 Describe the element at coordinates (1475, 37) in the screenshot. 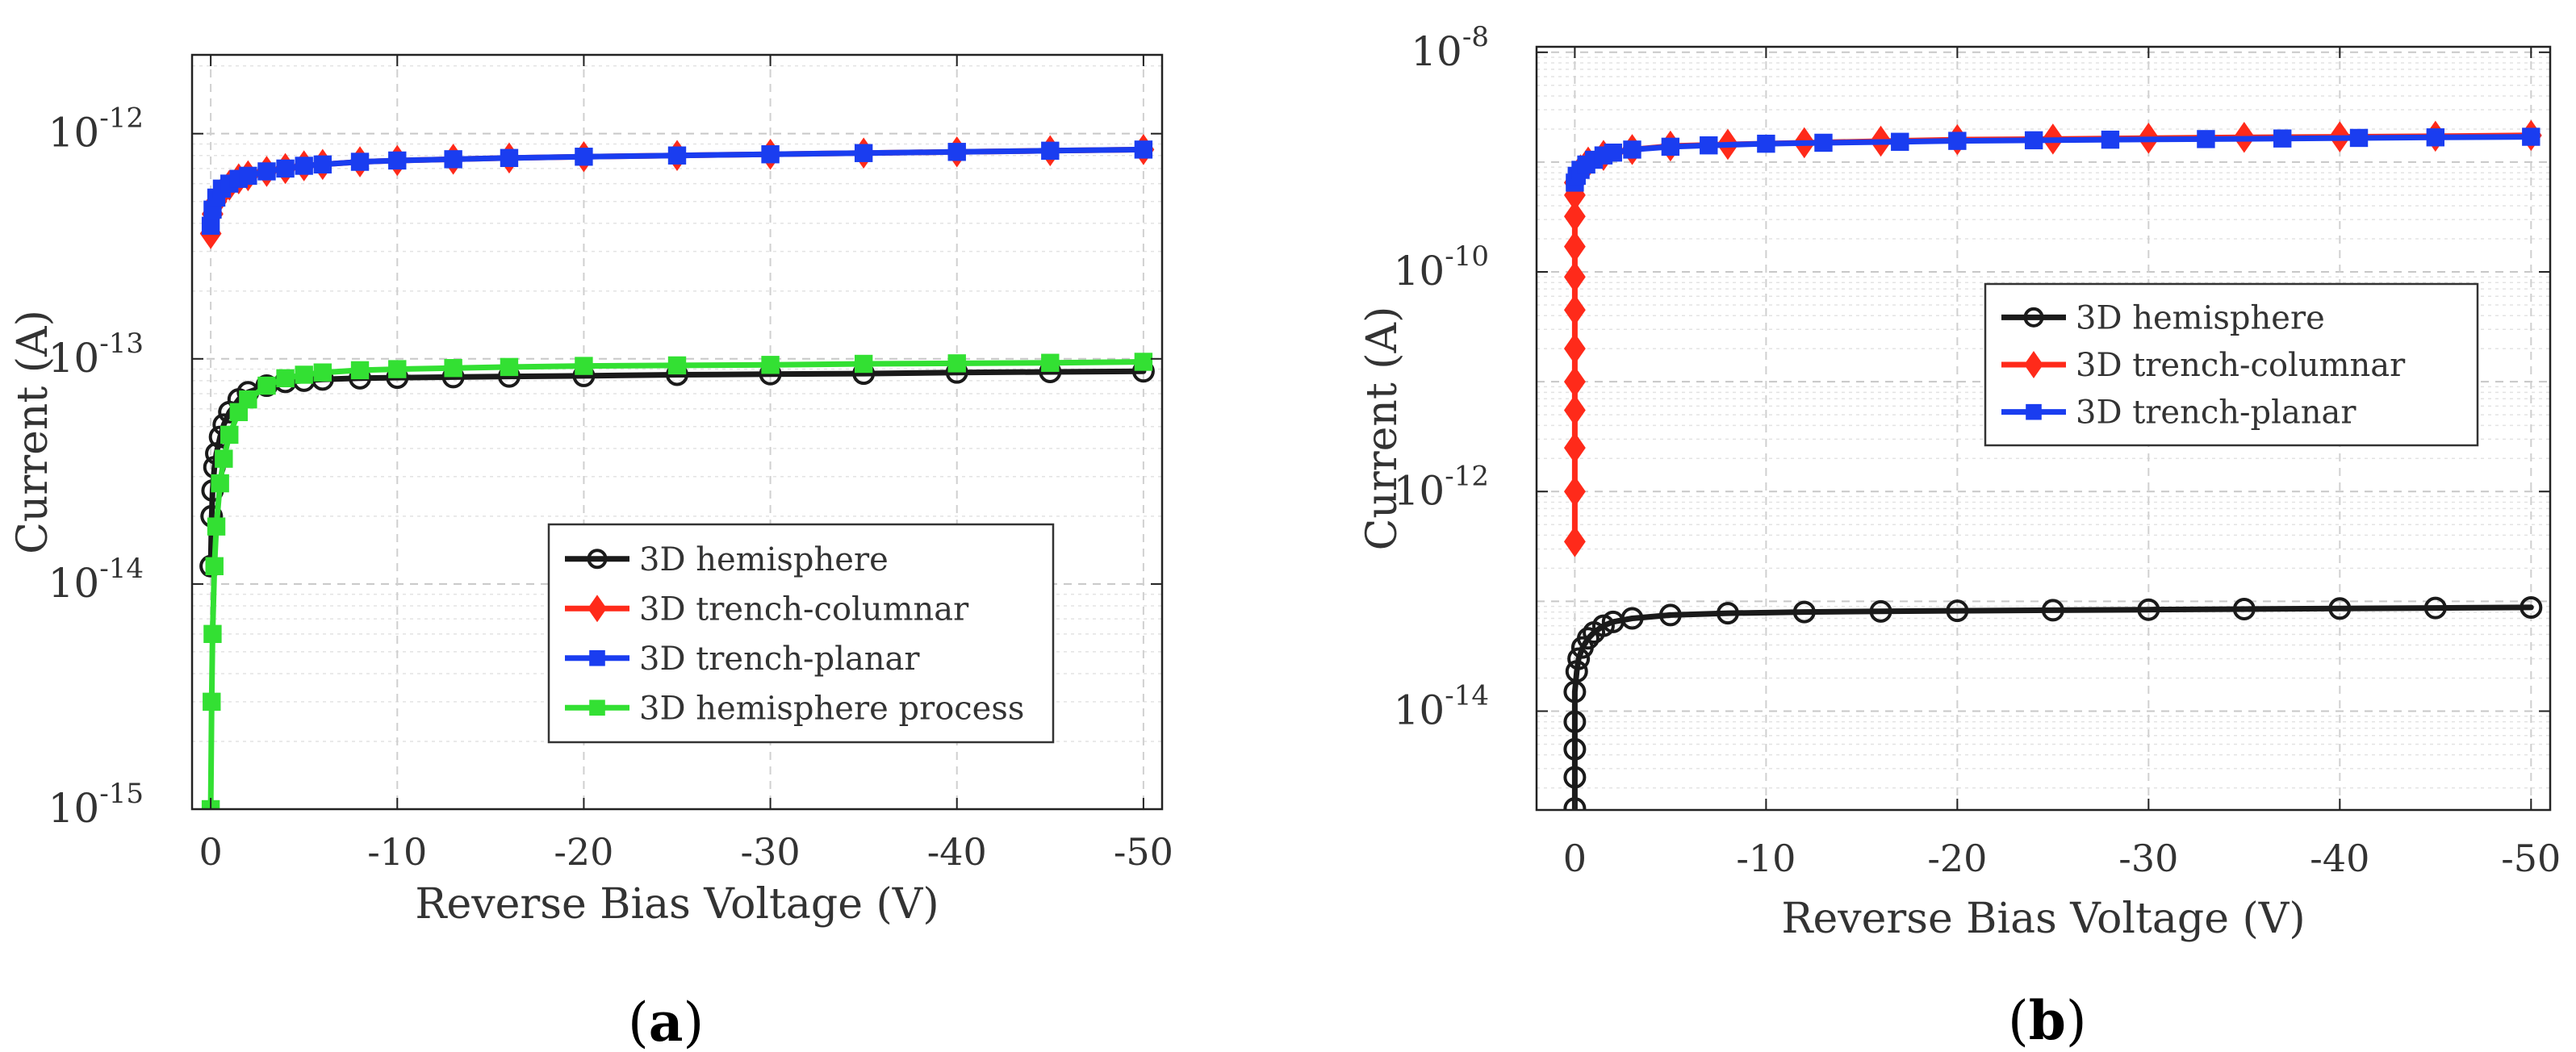

I see `y-tick-exponent: -8` at that location.